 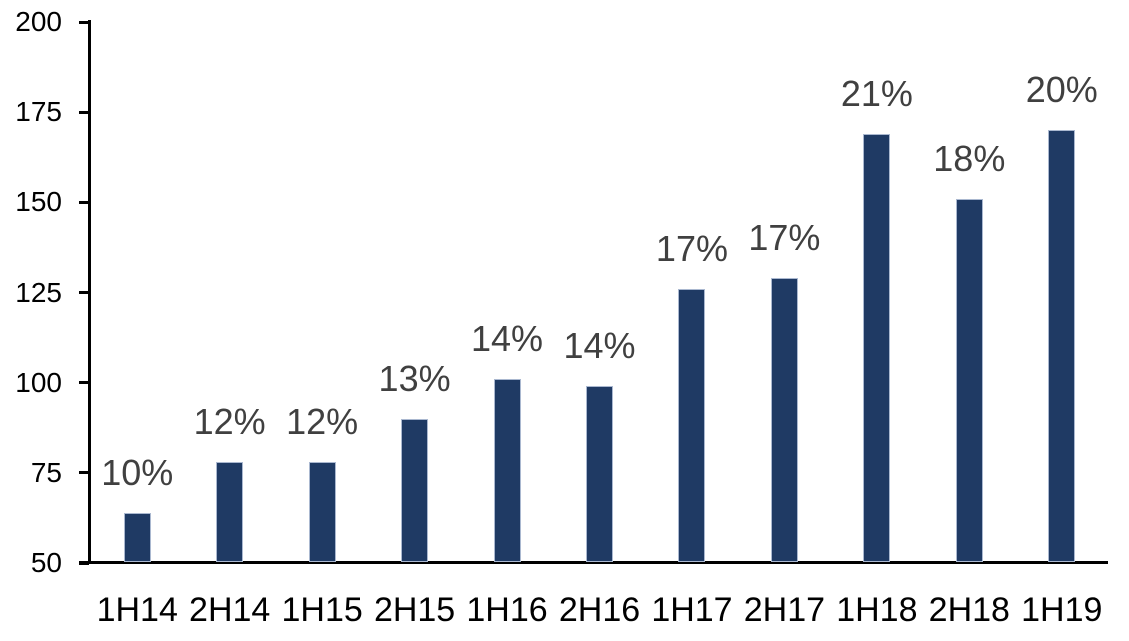 I want to click on x-tick-label: 1H14, so click(x=137, y=610).